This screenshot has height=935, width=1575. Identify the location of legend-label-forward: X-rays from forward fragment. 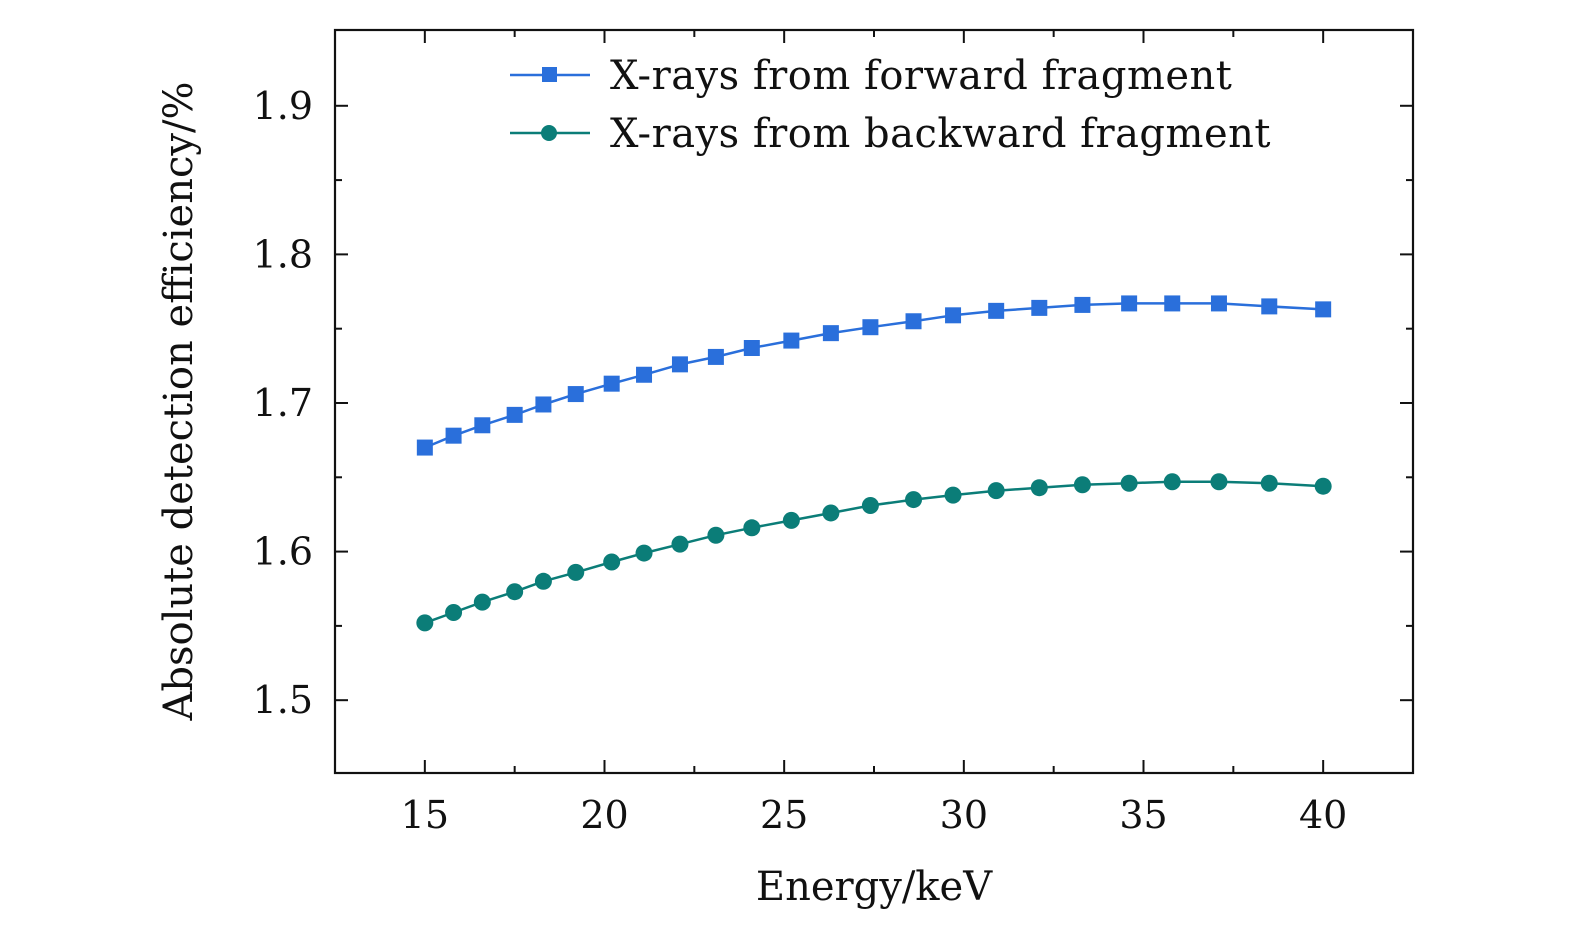
(921, 76).